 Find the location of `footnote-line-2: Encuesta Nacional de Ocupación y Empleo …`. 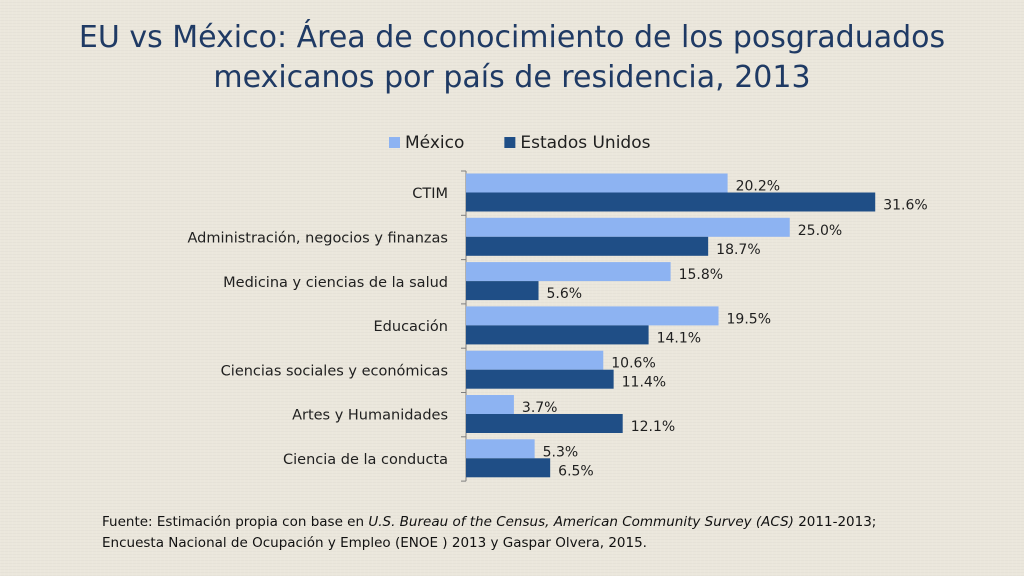

footnote-line-2: Encuesta Nacional de Ocupación y Empleo … is located at coordinates (374, 543).